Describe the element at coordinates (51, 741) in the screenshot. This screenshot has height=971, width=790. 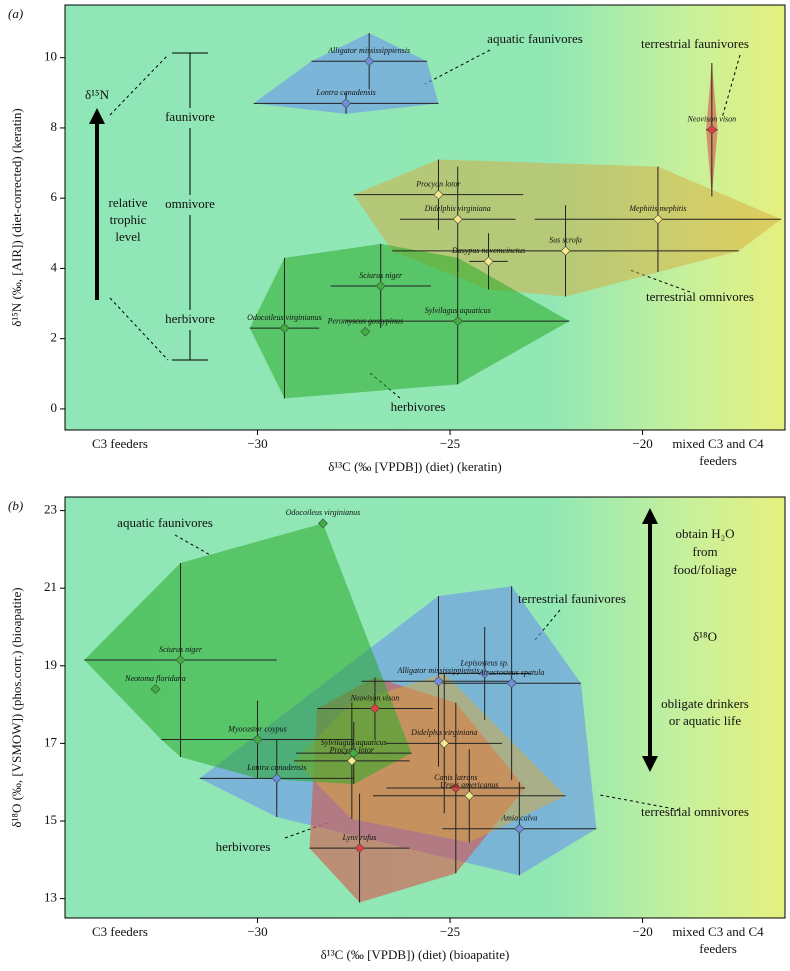
I see `y-tick-label: 17` at that location.